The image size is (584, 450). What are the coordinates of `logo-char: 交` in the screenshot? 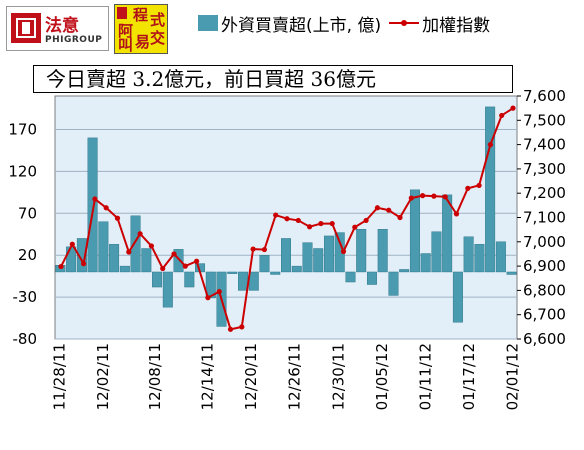 It's located at (158, 38).